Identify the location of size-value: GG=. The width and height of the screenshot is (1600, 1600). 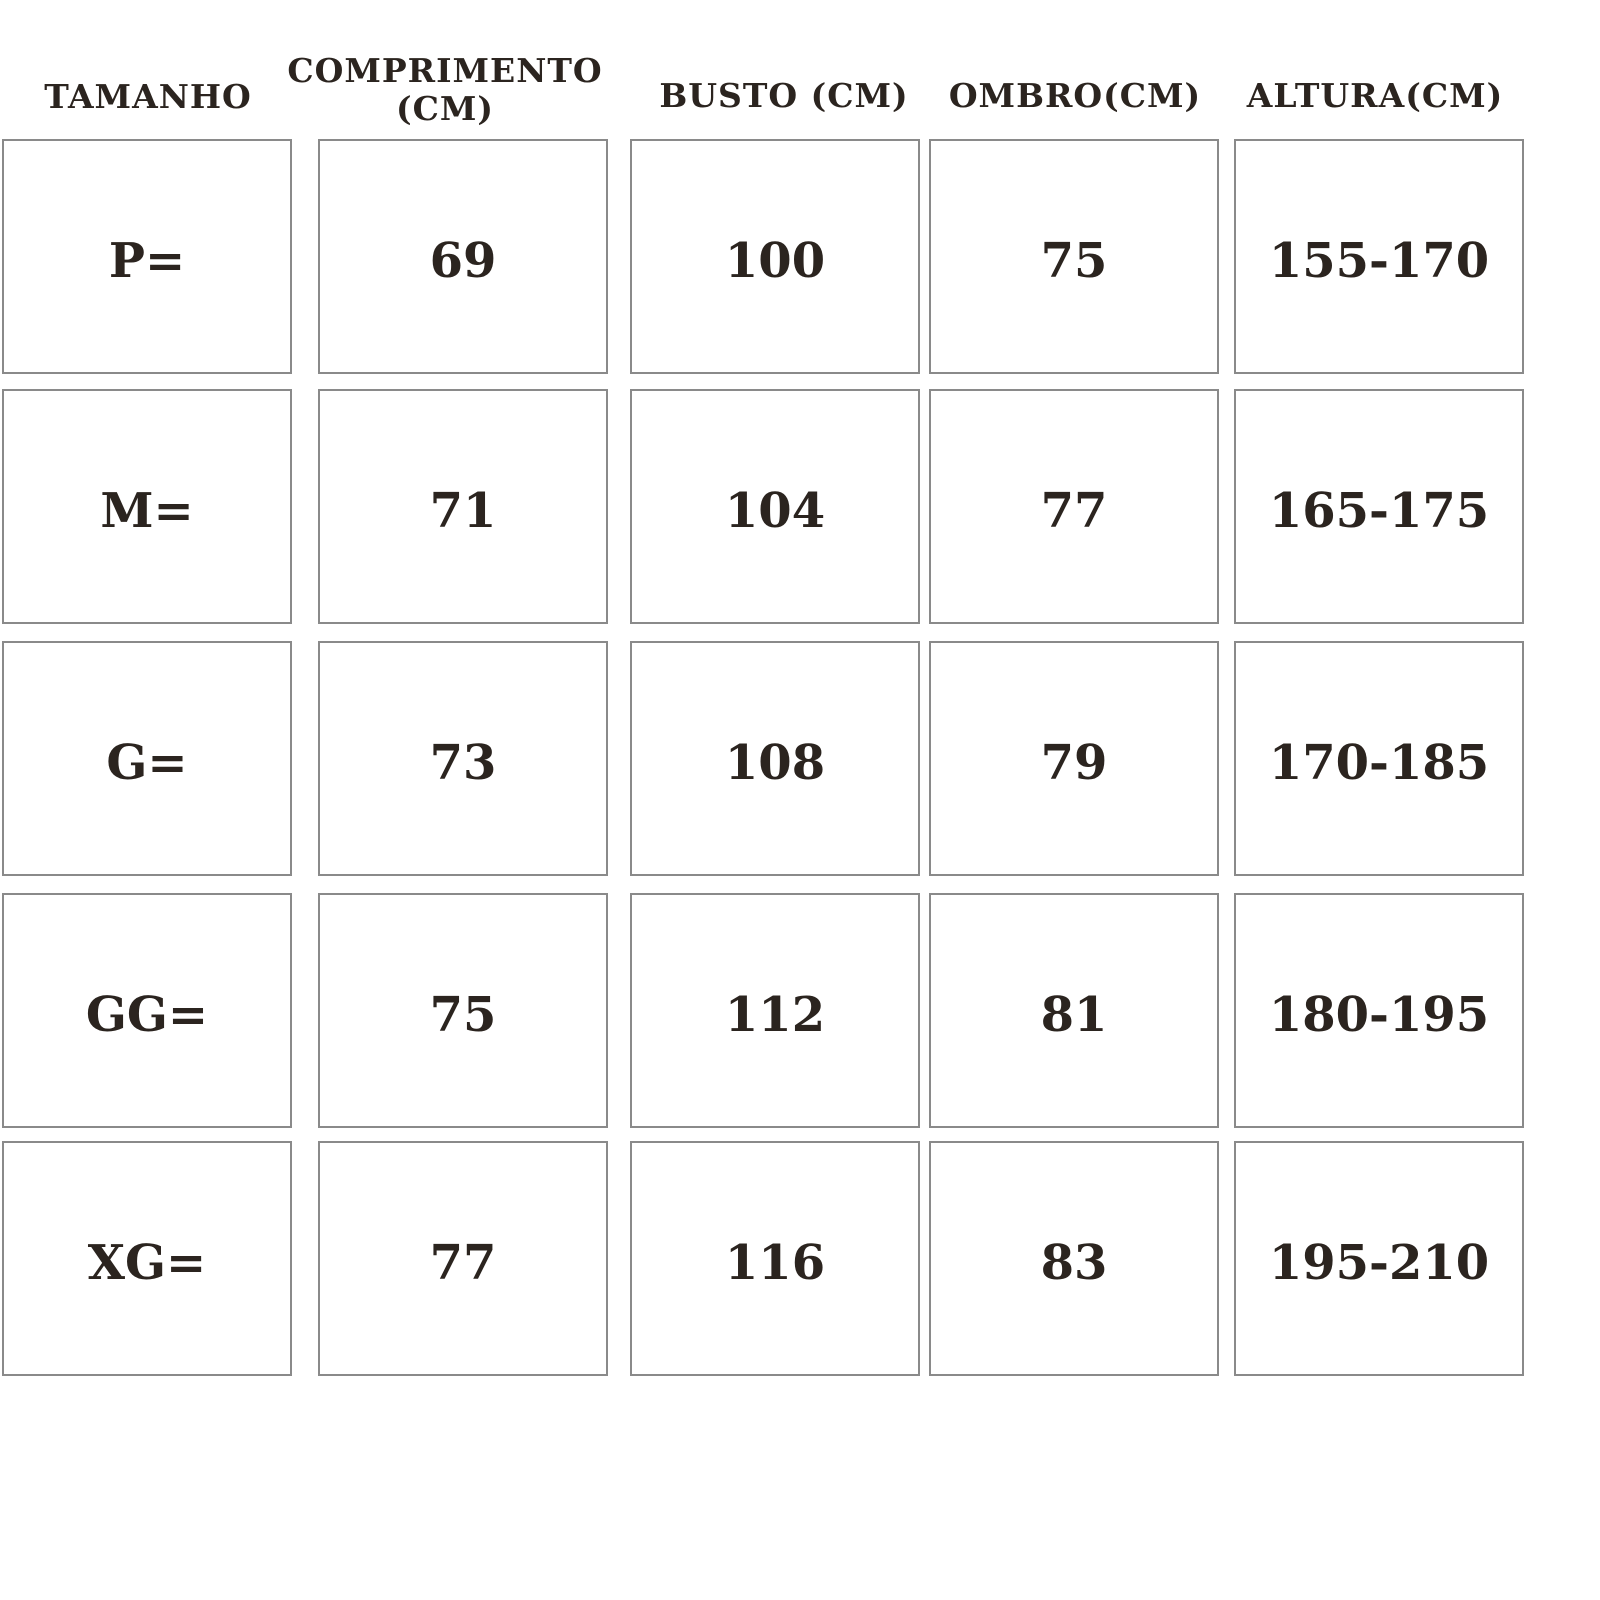
(147, 1014).